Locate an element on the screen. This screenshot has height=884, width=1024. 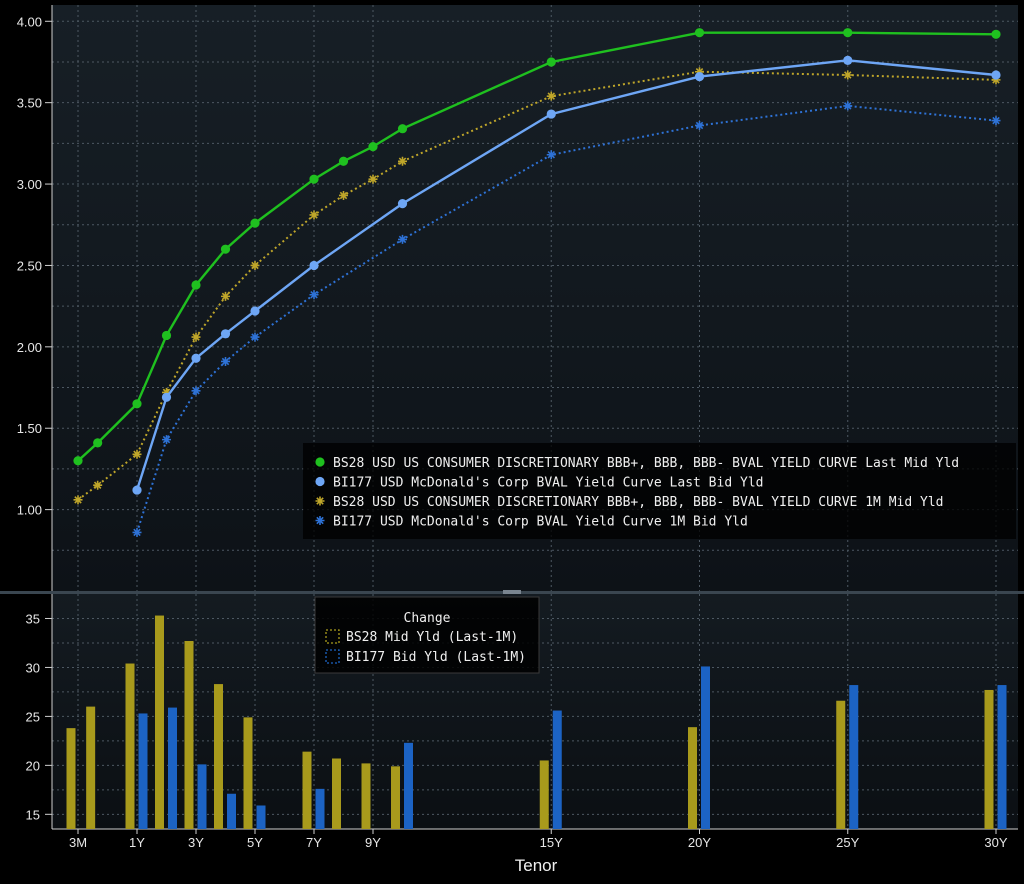
panel-resize-handle is located at coordinates (512, 592).